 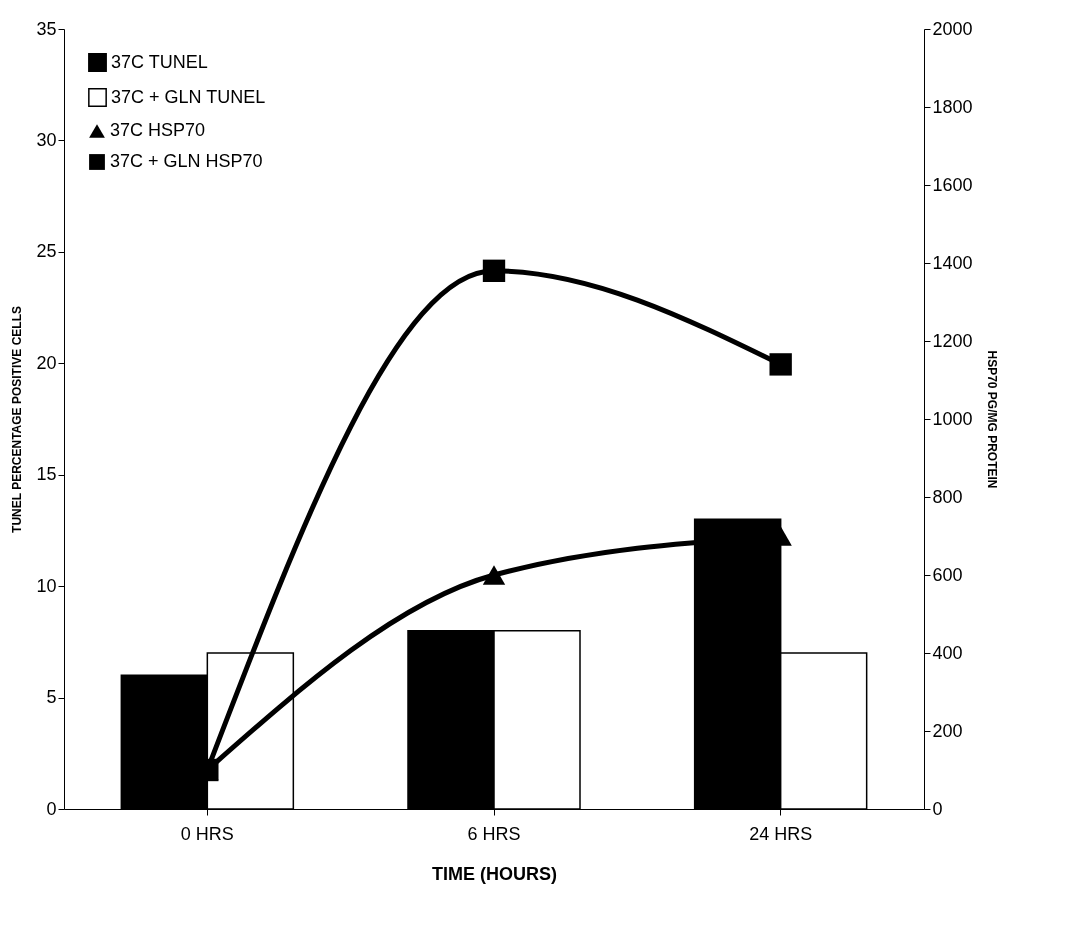 What do you see at coordinates (186, 161) in the screenshot?
I see `legend-label: 37C + GLN HSP70` at bounding box center [186, 161].